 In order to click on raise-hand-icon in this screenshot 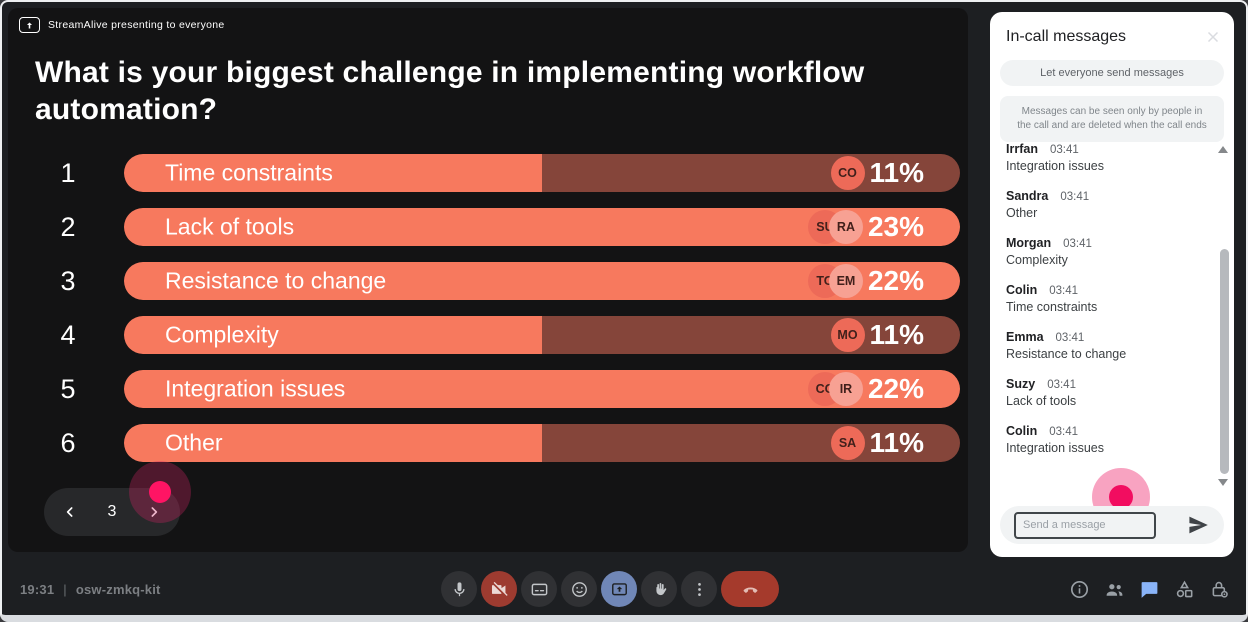, I will do `click(659, 589)`.